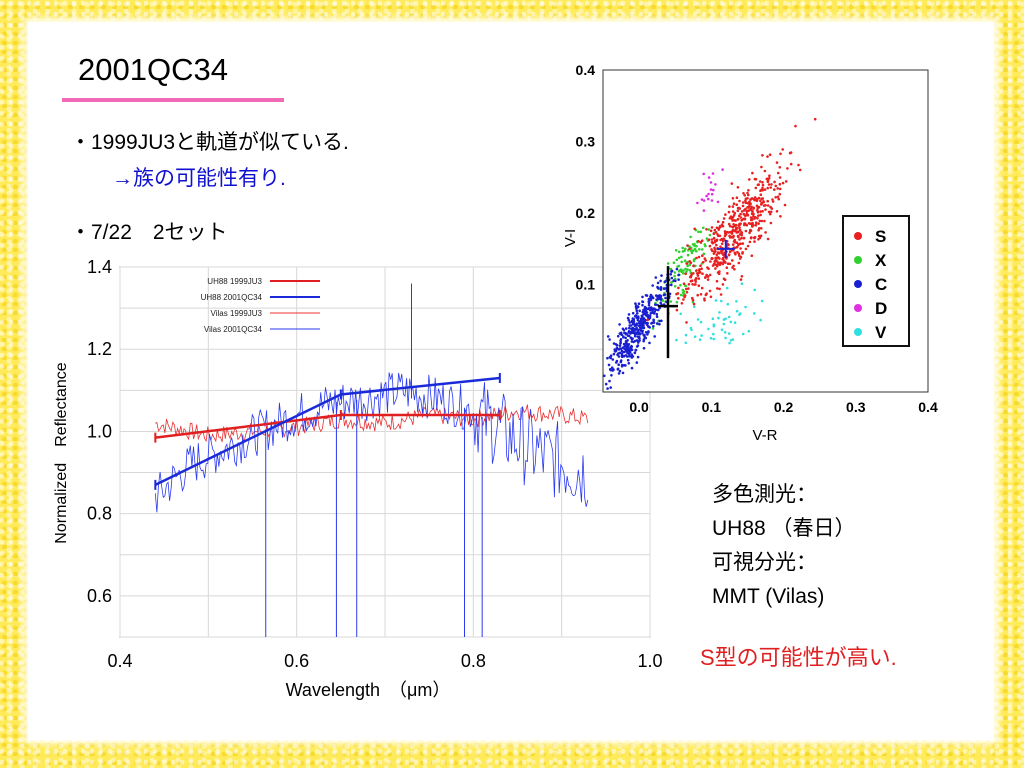 The image size is (1024, 768). What do you see at coordinates (586, 142) in the screenshot?
I see `scatter-y-tick-label: 0.3` at bounding box center [586, 142].